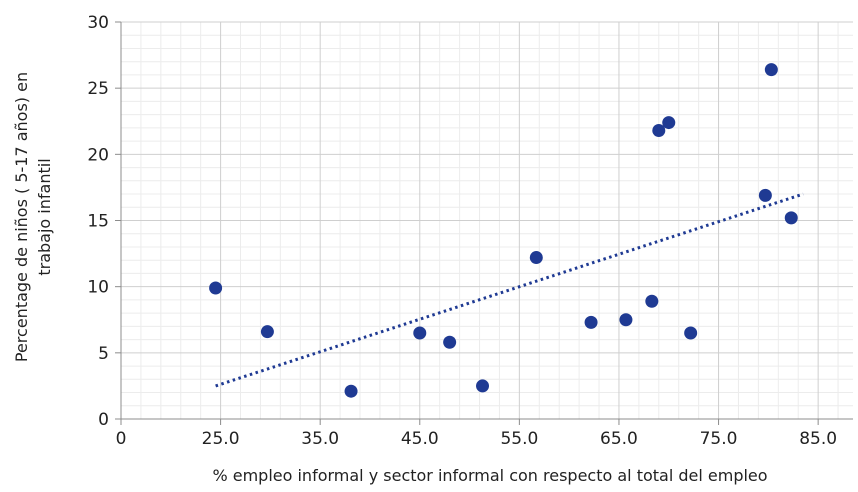 This screenshot has height=492, width=858. Describe the element at coordinates (420, 439) in the screenshot. I see `x-tick-label: 45.0` at that location.